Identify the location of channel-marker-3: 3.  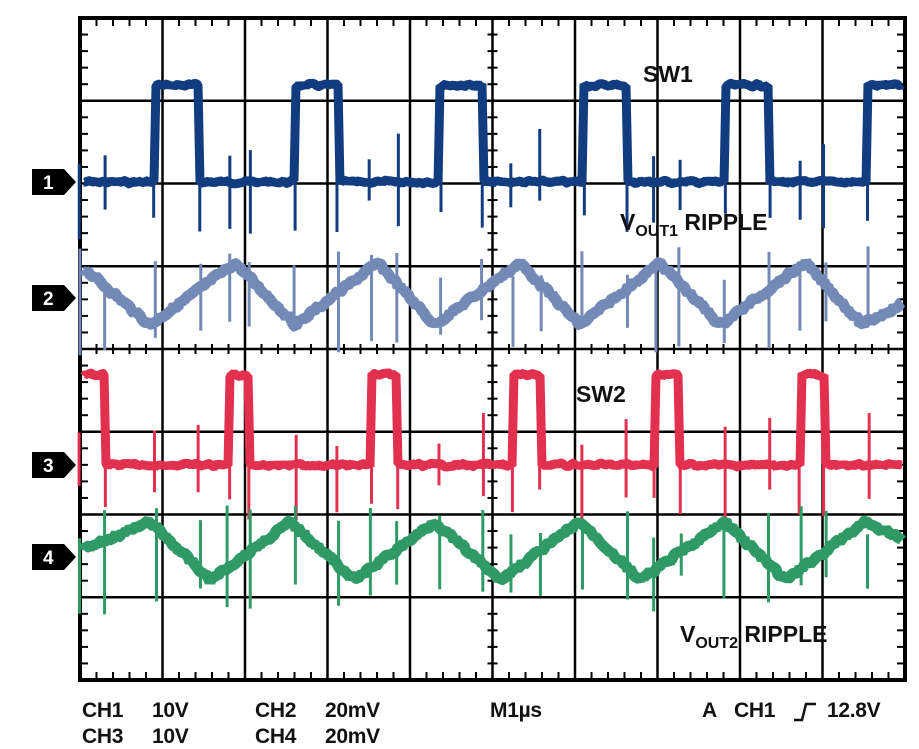
(54, 465).